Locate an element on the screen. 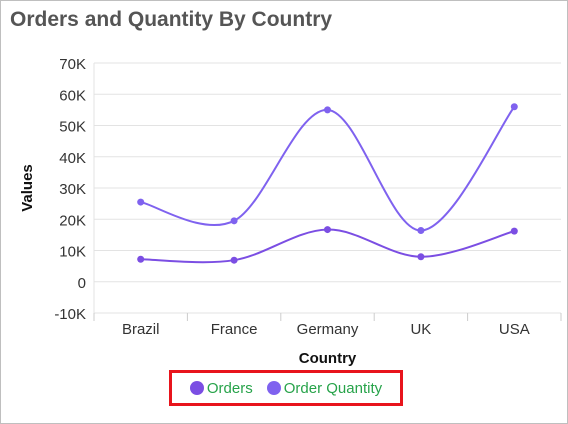 The image size is (568, 424). y-tick-label: -10K is located at coordinates (70, 314).